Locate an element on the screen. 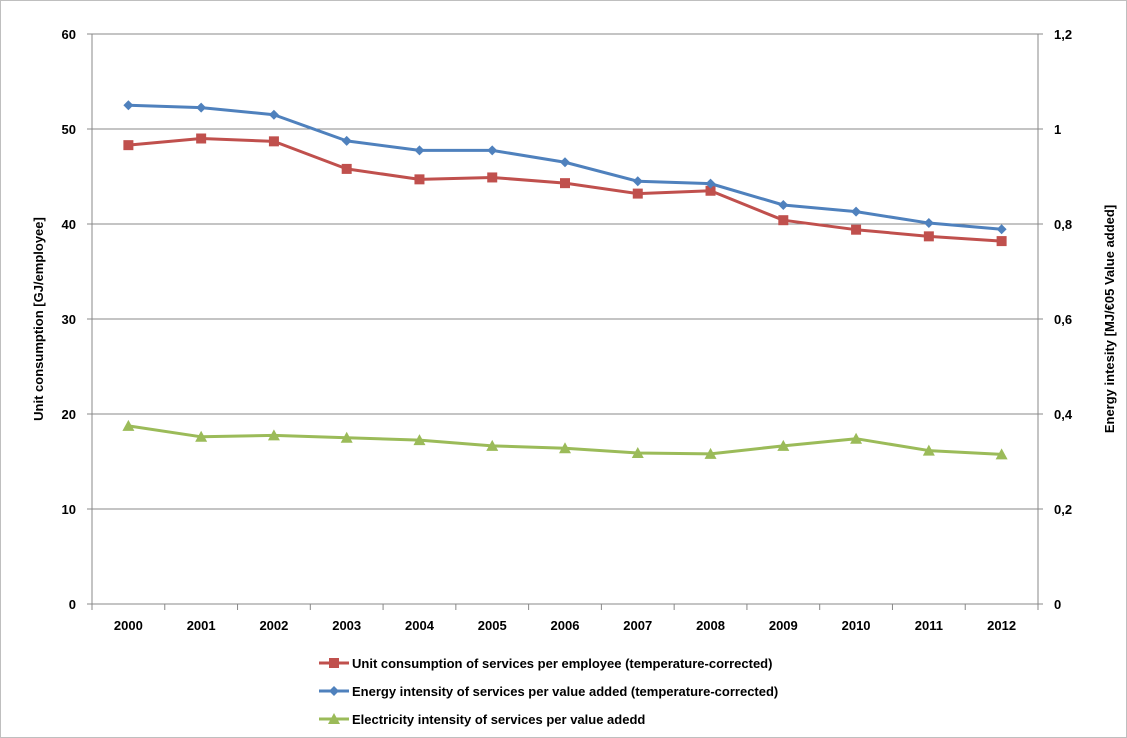  left-tick-label: 50 is located at coordinates (69, 129).